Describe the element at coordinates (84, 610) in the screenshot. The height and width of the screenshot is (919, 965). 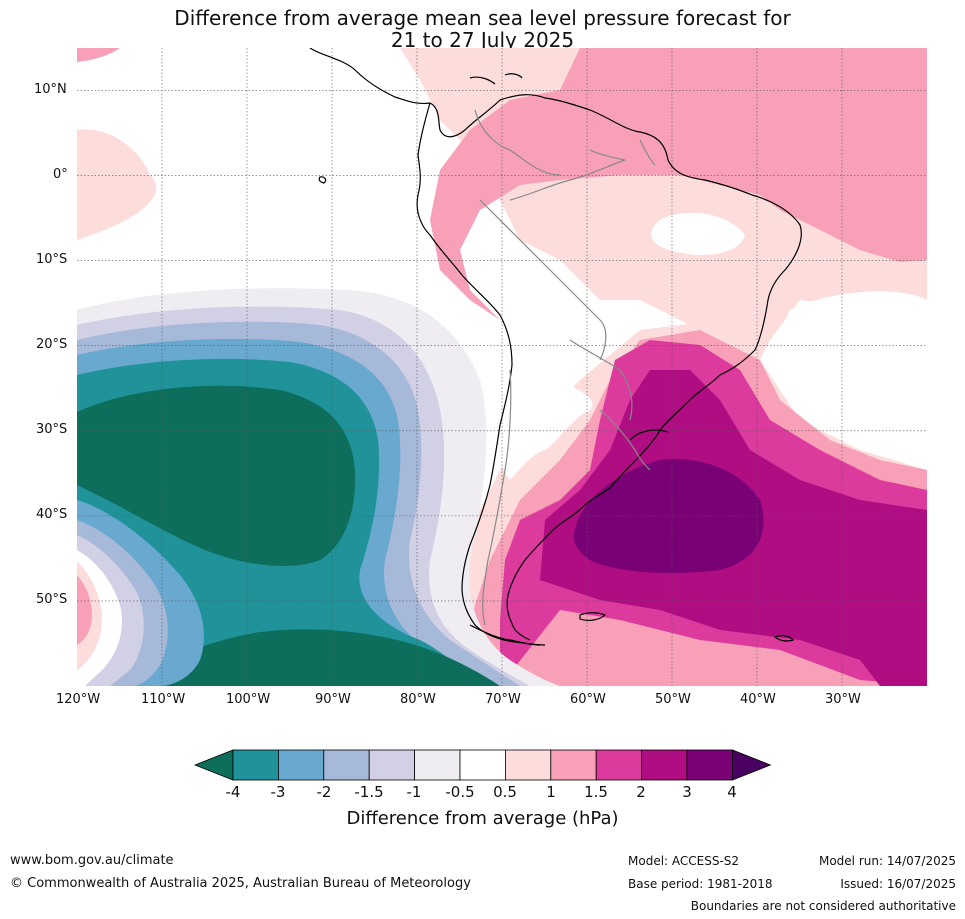
I see `southwest-pink-core` at that location.